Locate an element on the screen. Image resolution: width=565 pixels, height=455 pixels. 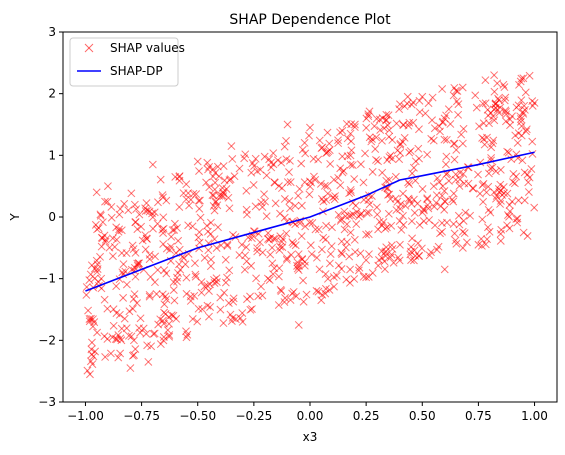
y-tick-label: 3 is located at coordinates (52, 32).